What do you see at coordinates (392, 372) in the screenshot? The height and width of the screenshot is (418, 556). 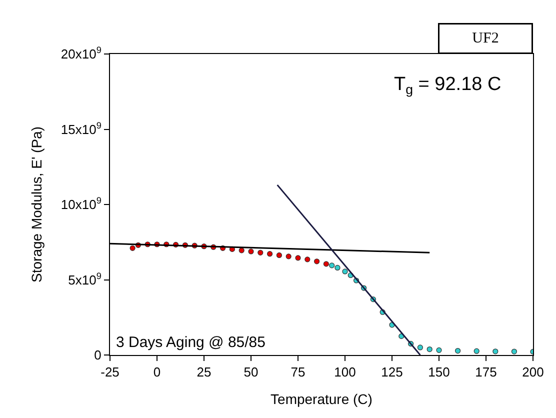 I see `x-tick-label: 125` at bounding box center [392, 372].